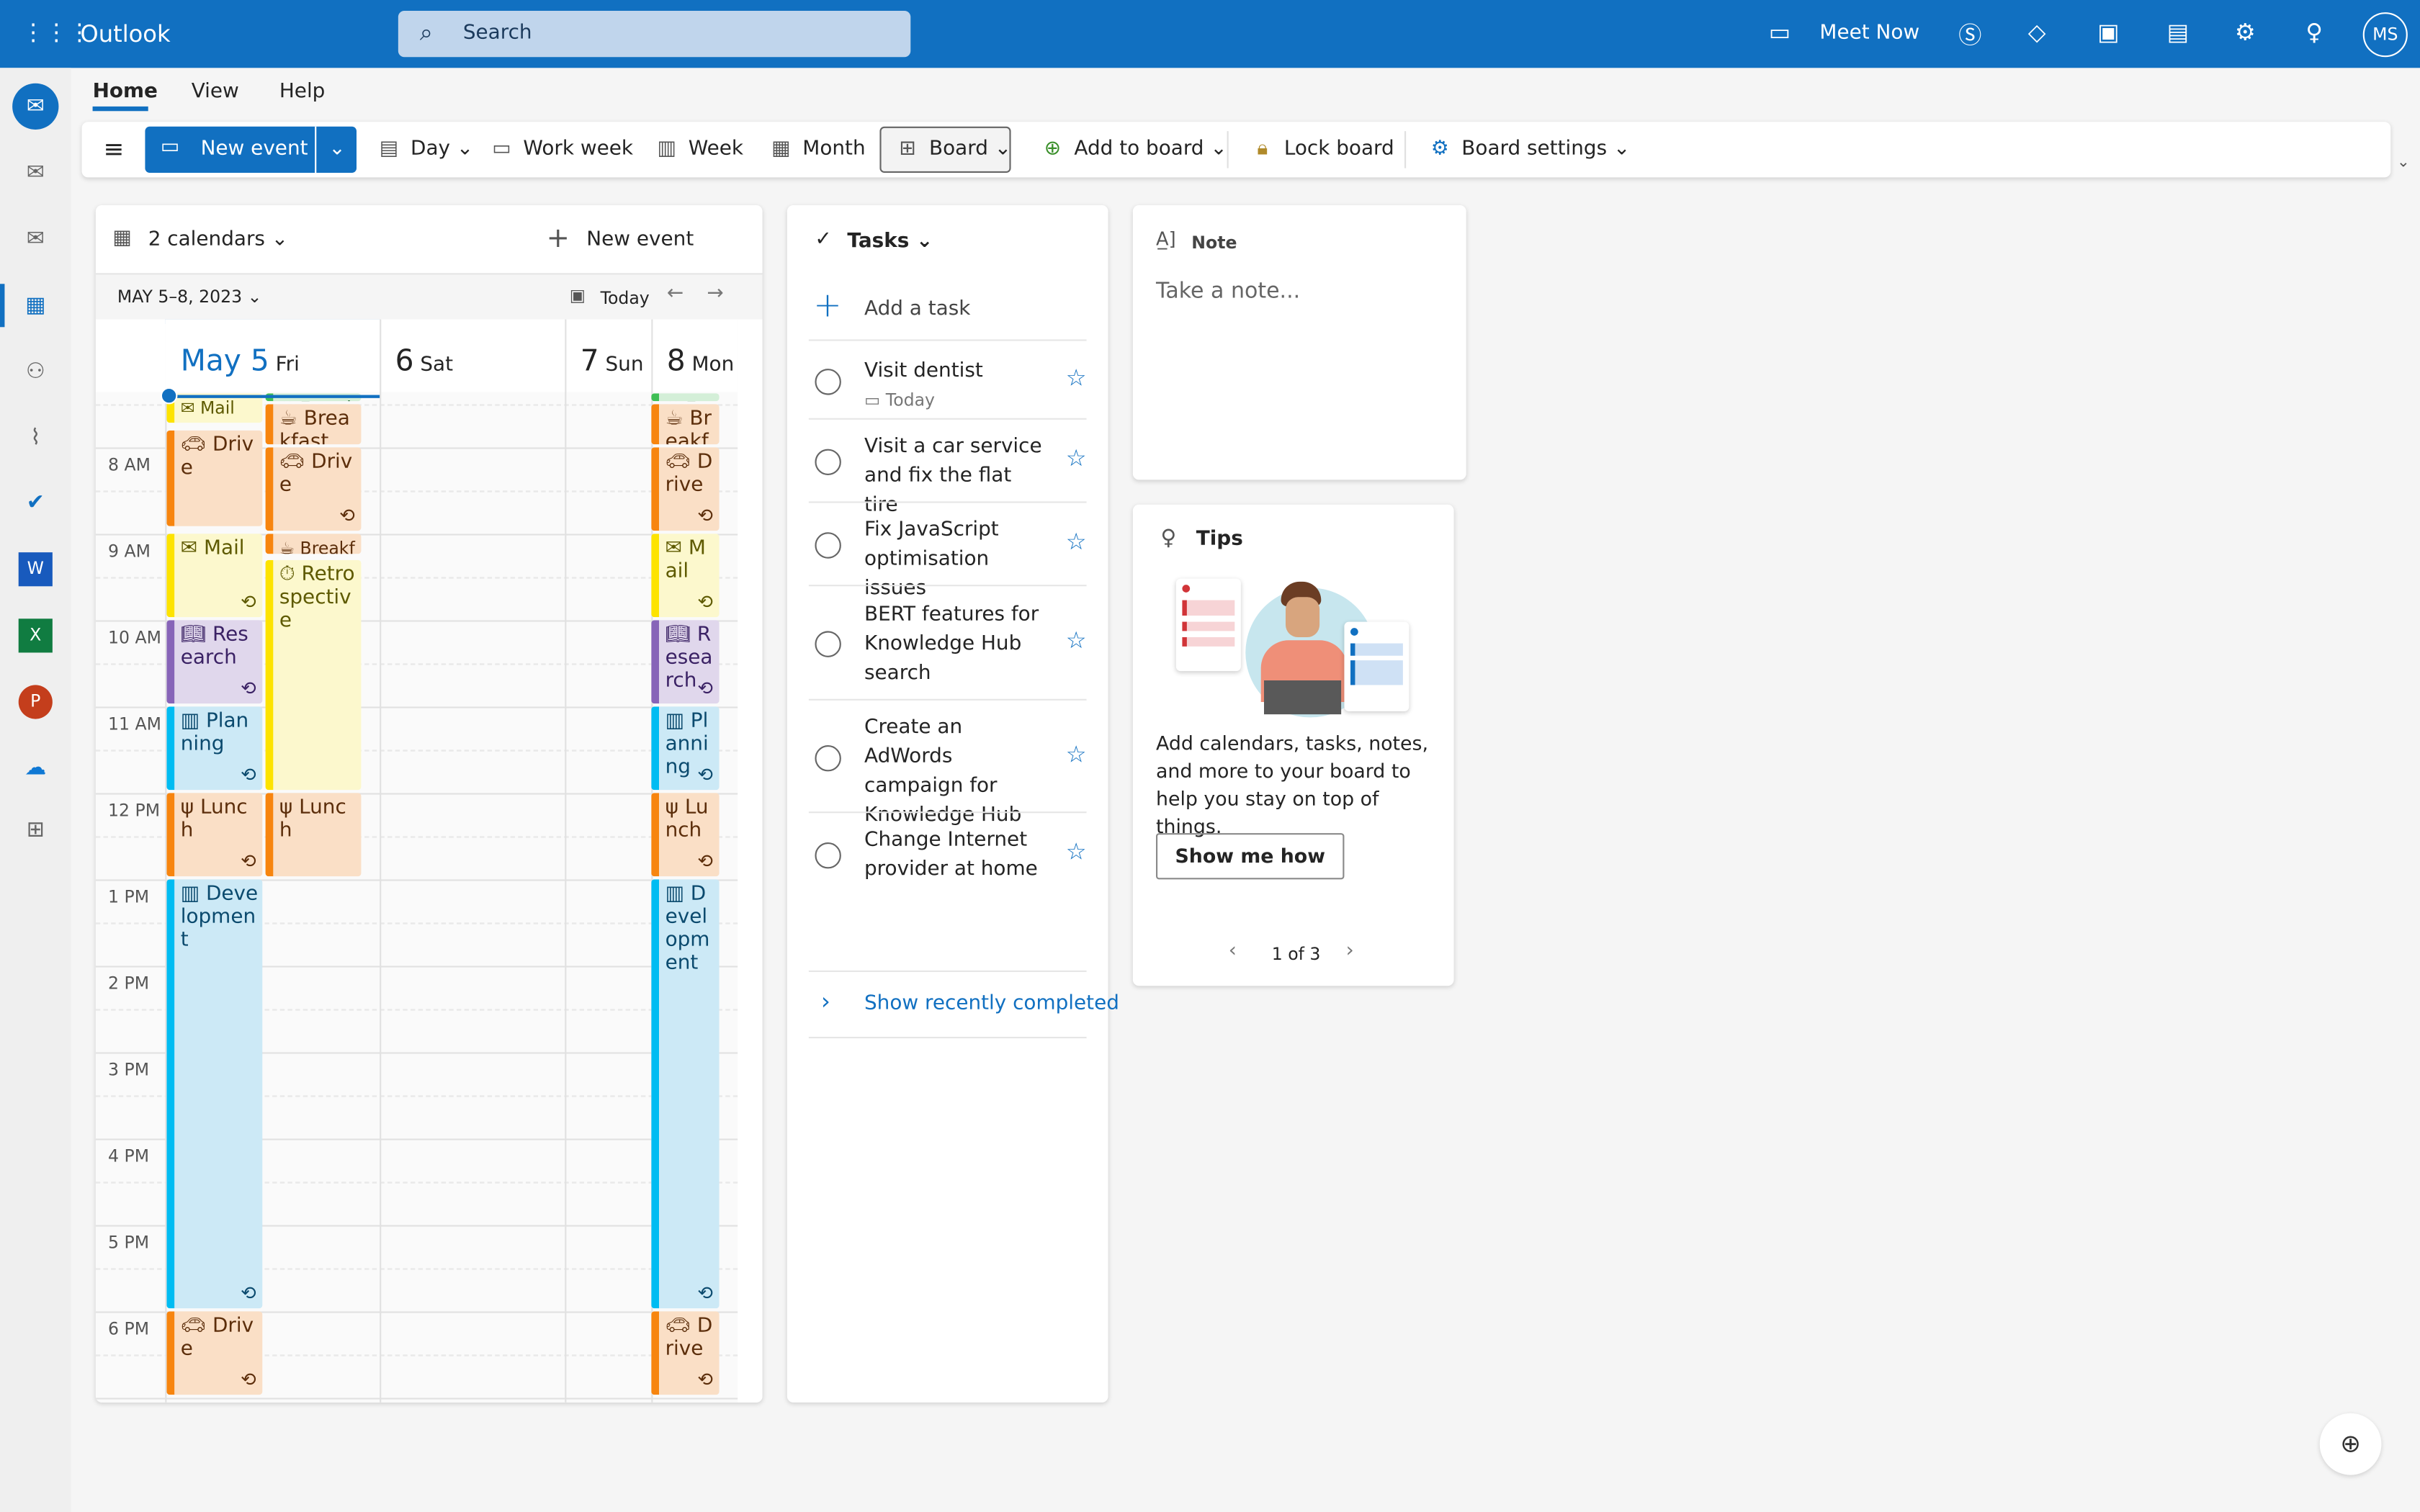 This screenshot has width=2420, height=1512. Describe the element at coordinates (35, 768) in the screenshot. I see `onedrive-icon: ☁` at that location.